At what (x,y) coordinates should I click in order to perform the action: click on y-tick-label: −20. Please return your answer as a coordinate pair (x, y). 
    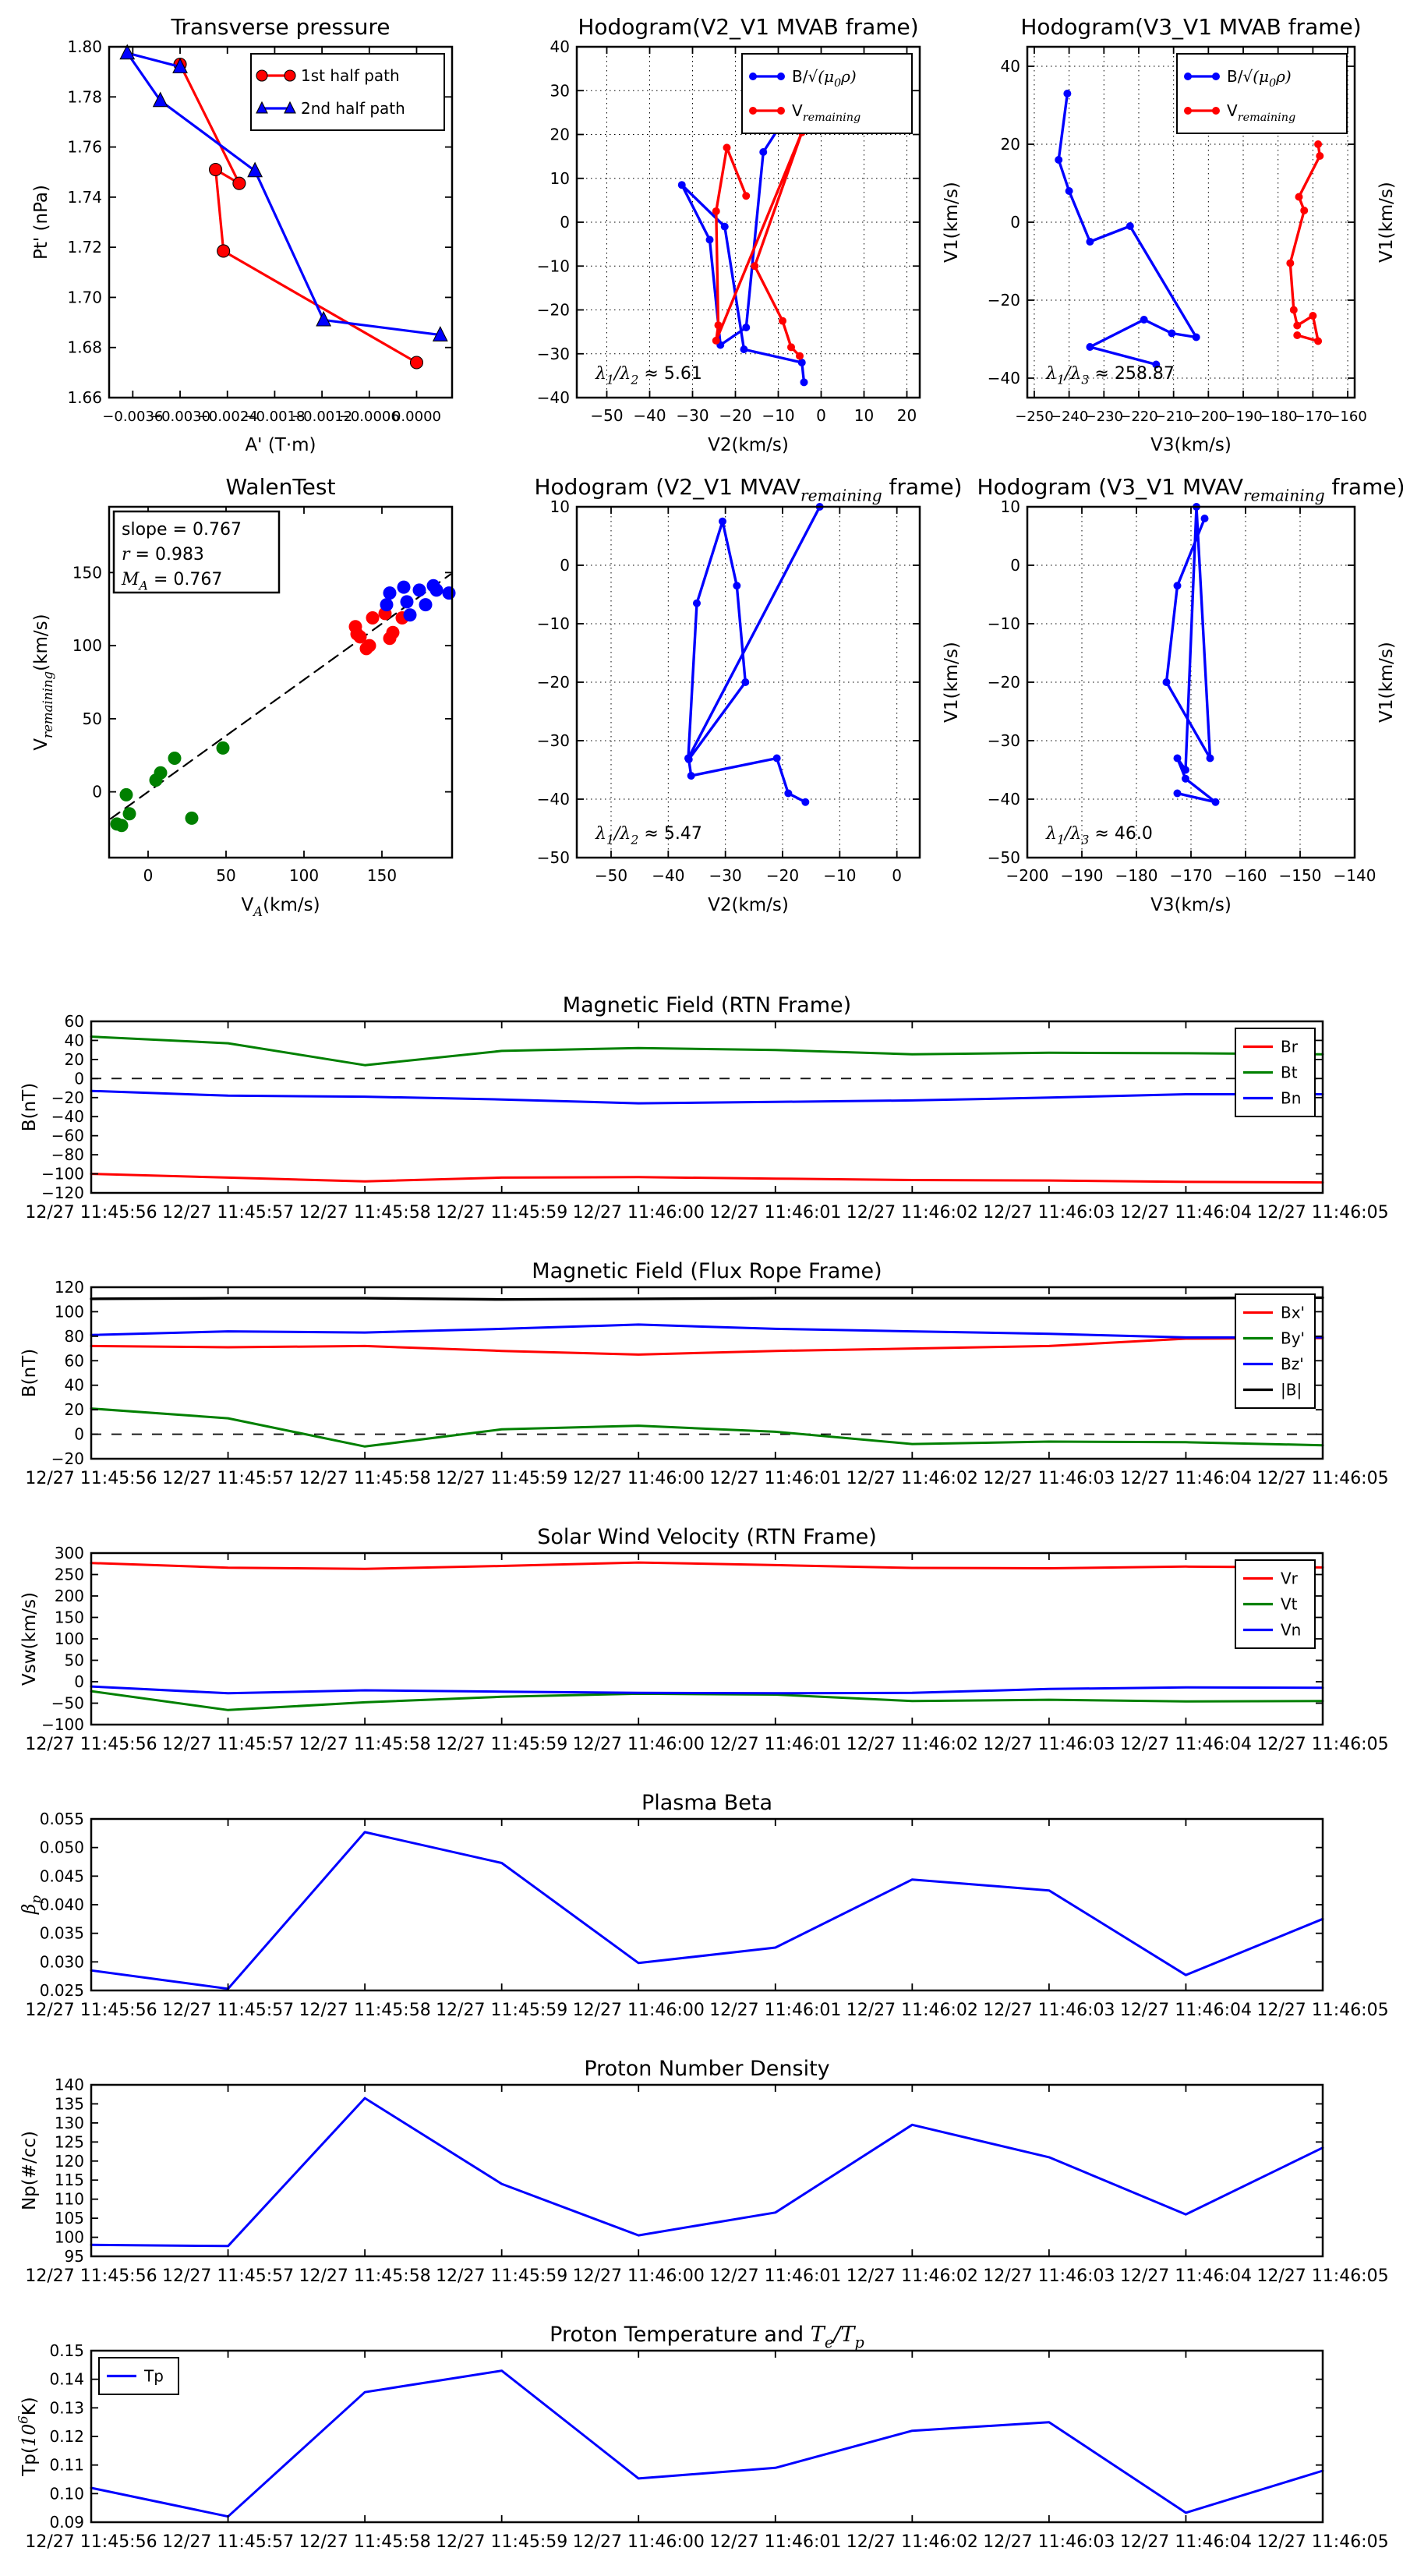
    Looking at the image, I should click on (67, 1097).